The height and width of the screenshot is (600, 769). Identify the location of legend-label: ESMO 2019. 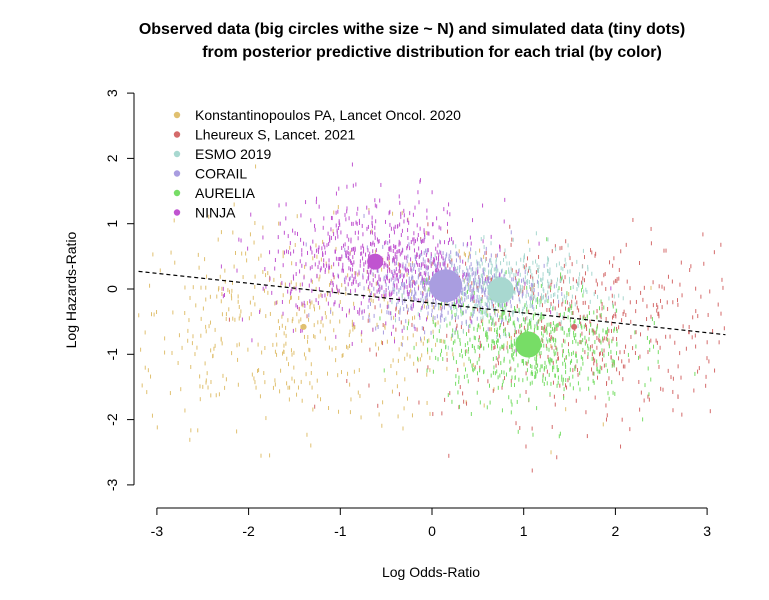
(233, 154).